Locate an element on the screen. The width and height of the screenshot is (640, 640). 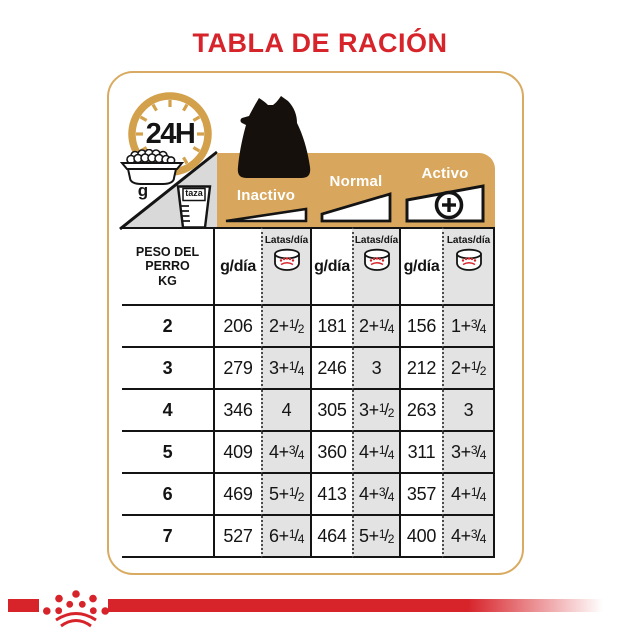
grams-unit-label: g is located at coordinates (143, 190).